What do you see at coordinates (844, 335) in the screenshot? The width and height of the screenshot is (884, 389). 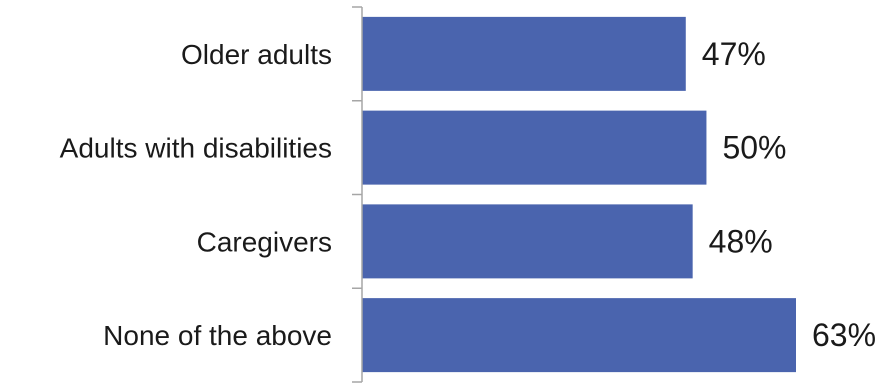 I see `data-label: 63%` at bounding box center [844, 335].